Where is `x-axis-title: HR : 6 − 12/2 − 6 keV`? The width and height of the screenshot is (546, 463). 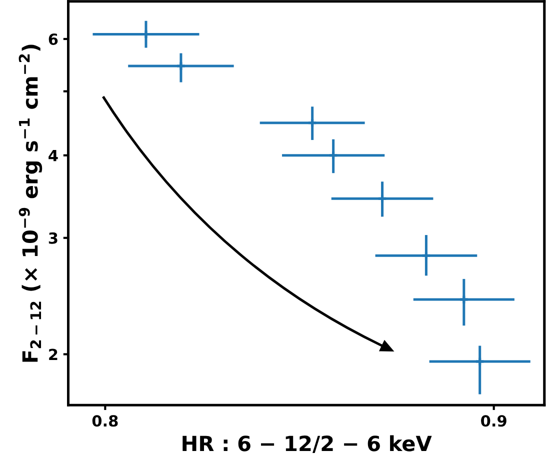 x-axis-title: HR : 6 − 12/2 − 6 keV is located at coordinates (307, 444).